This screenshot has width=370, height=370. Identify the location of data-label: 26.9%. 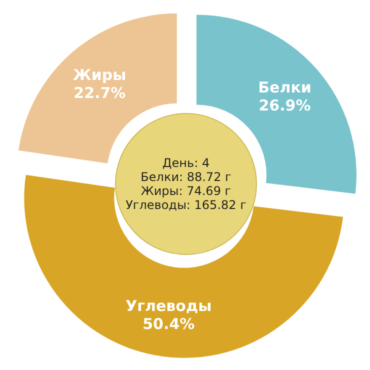
(284, 105).